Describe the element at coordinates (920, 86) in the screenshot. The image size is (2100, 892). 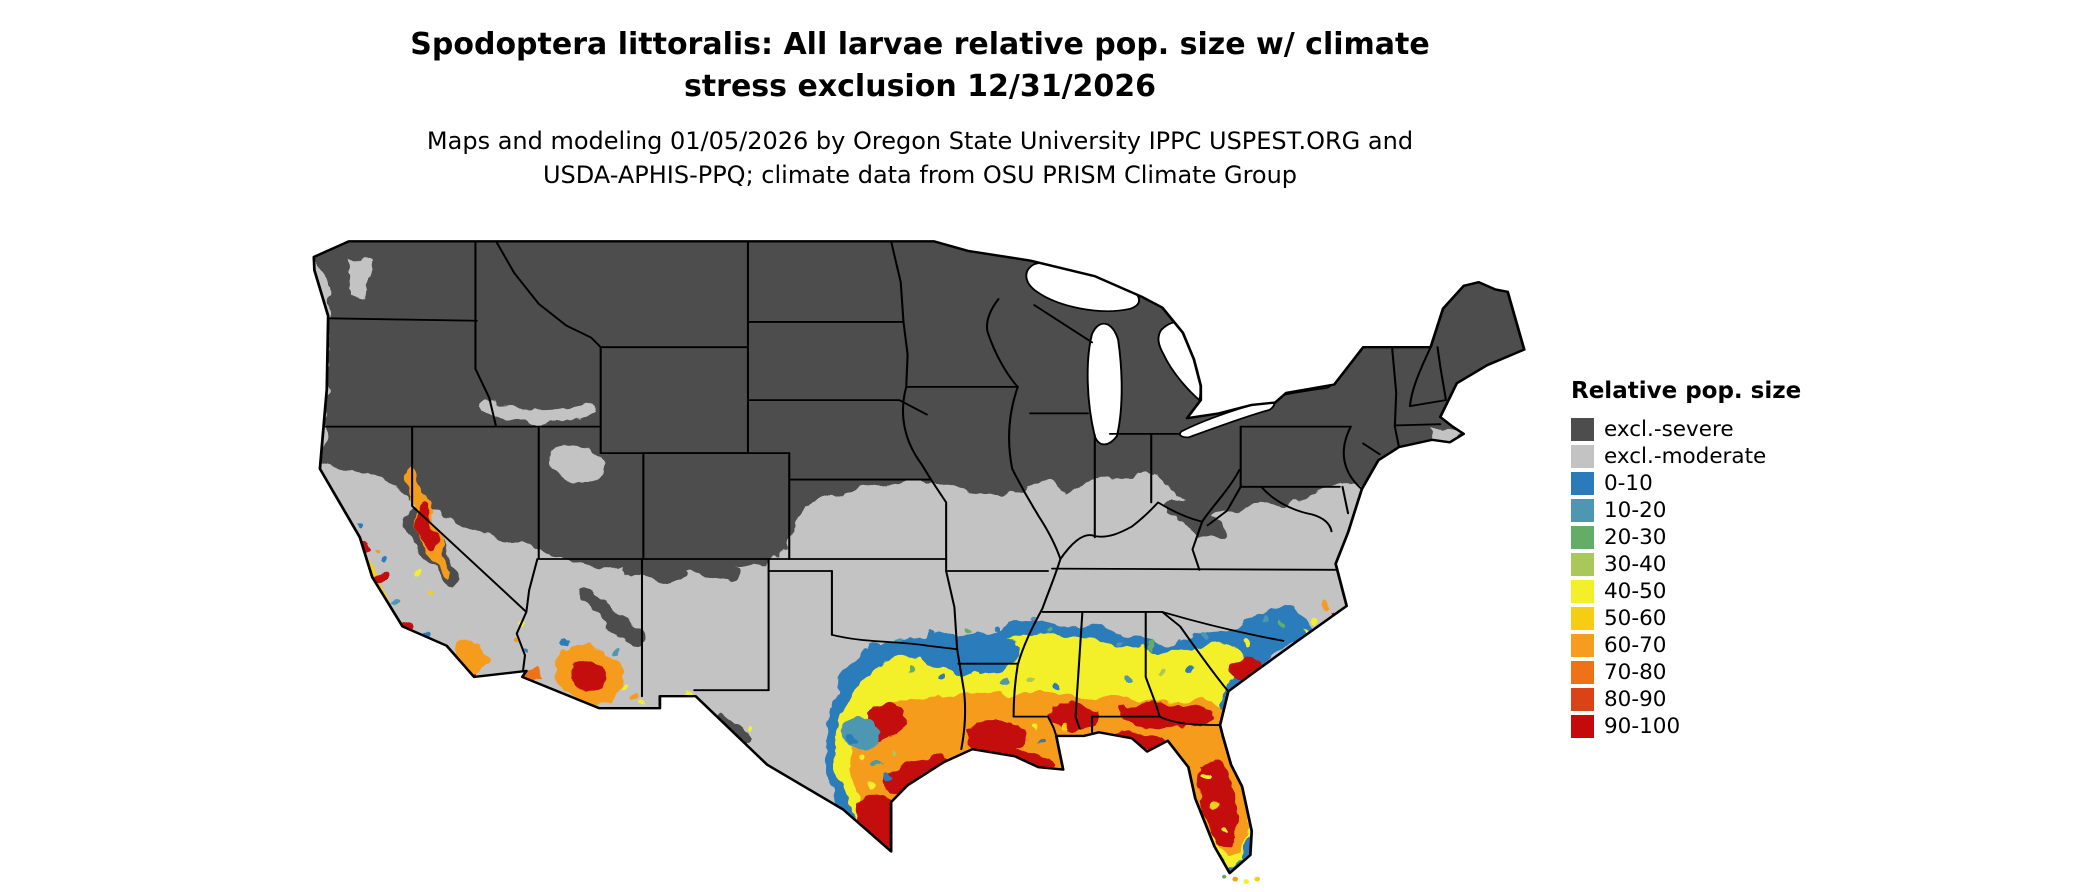
I see `title-line-2: stress exclusion 12/31/2026` at that location.